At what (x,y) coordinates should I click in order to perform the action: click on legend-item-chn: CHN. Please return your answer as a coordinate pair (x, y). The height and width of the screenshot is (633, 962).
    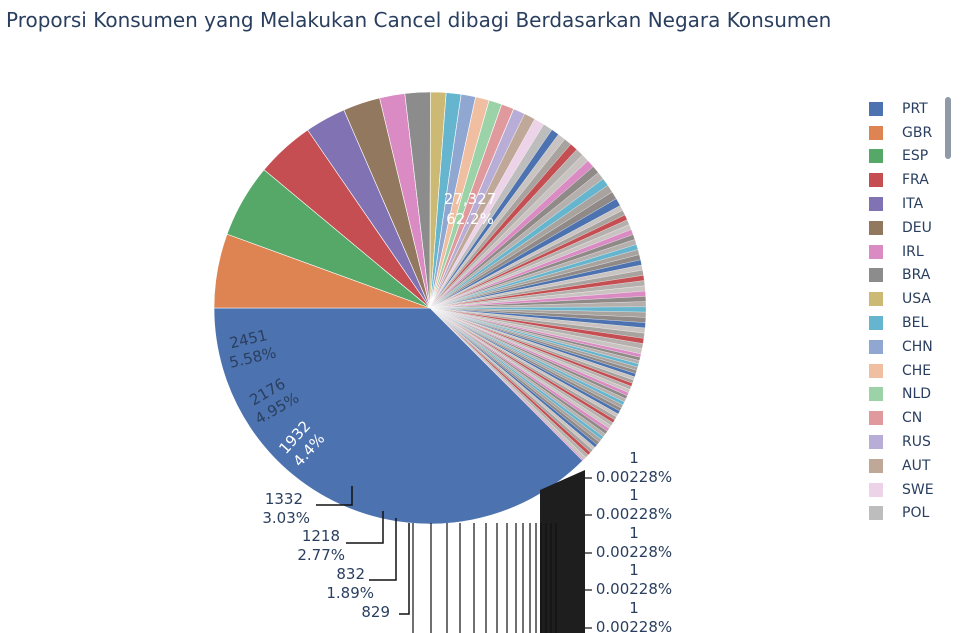
    Looking at the image, I should click on (910, 347).